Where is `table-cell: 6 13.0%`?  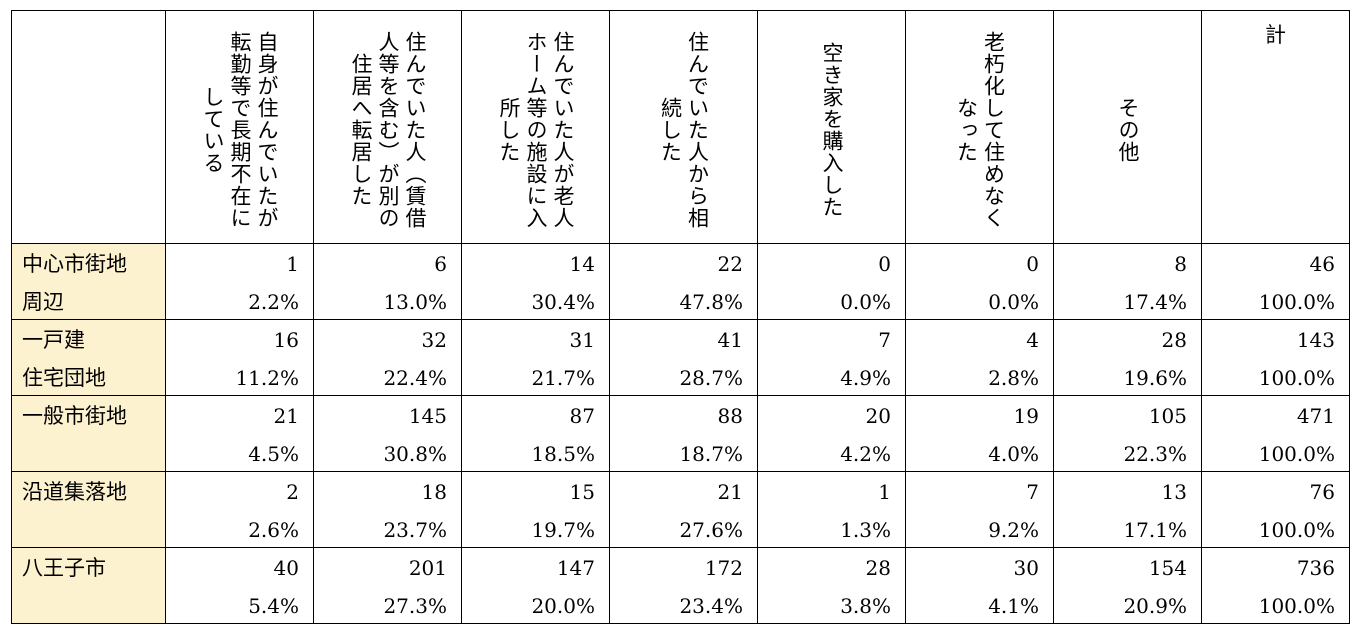 table-cell: 6 13.0% is located at coordinates (387, 281).